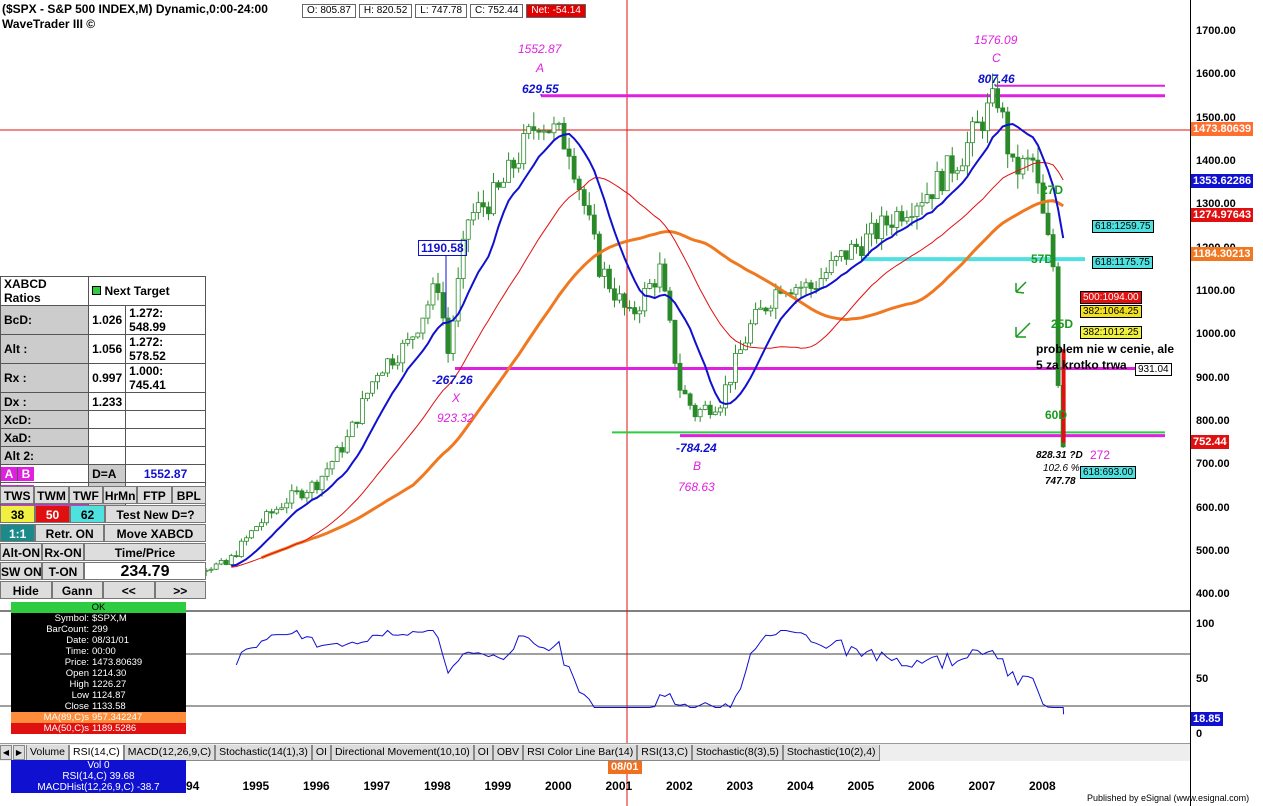 The height and width of the screenshot is (806, 1263). Describe the element at coordinates (1213, 550) in the screenshot. I see `price-tick-label: 500.00` at that location.